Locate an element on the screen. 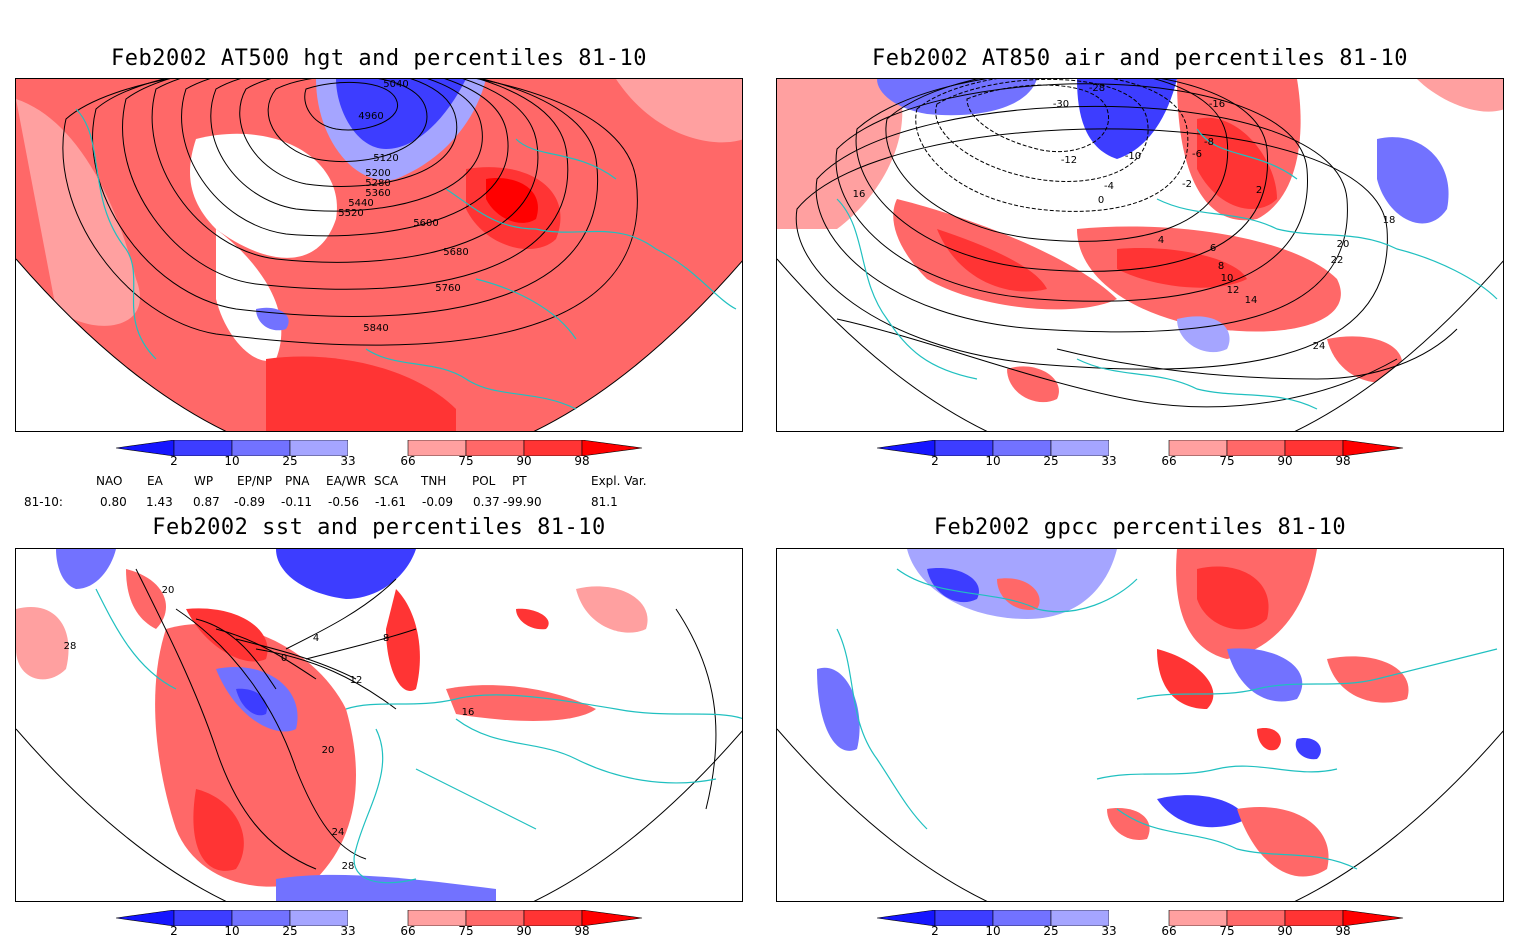 Image resolution: width=1520 pixels, height=950 pixels. contour-label: 22 is located at coordinates (1337, 260).